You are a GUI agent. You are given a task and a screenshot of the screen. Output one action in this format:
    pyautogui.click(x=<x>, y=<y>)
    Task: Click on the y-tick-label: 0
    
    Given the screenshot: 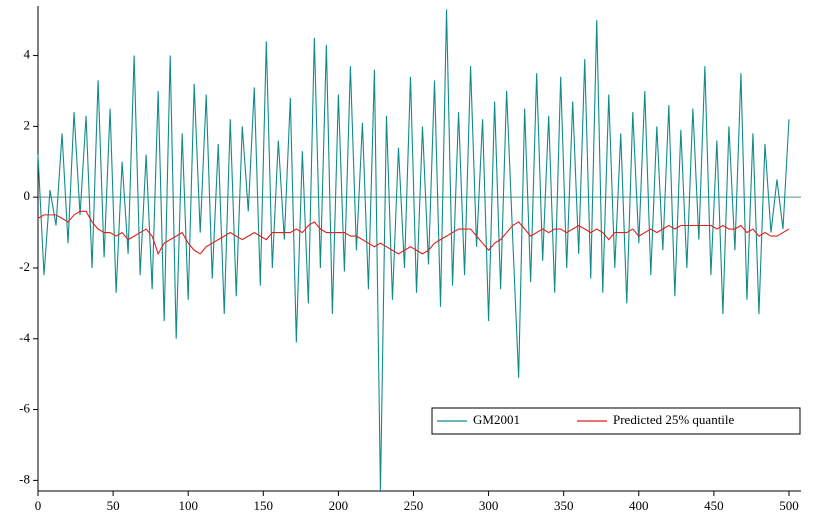 What is the action you would take?
    pyautogui.click(x=27, y=195)
    